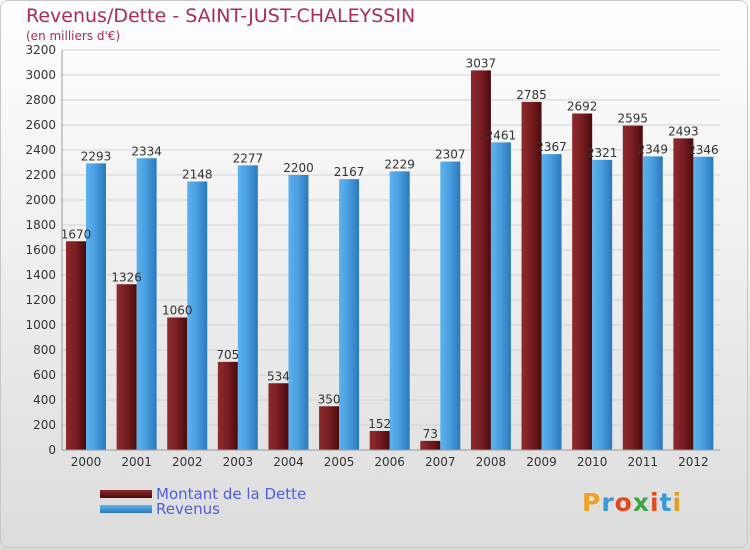  What do you see at coordinates (602, 153) in the screenshot?
I see `revenue-value-label: 2321` at bounding box center [602, 153].